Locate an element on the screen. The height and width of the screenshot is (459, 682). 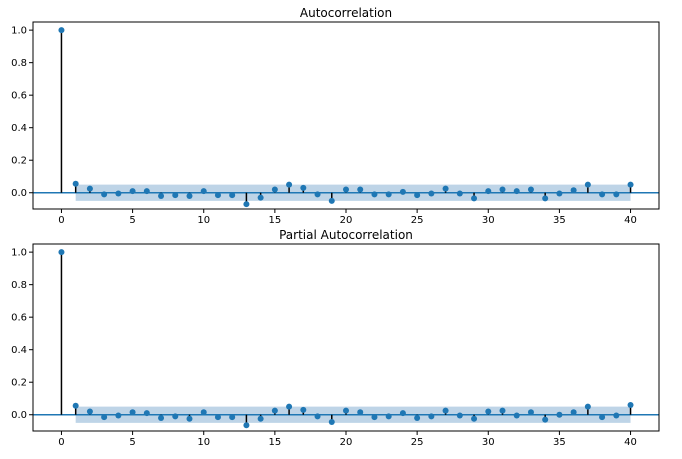
x-tick-label: 35 is located at coordinates (559, 442).